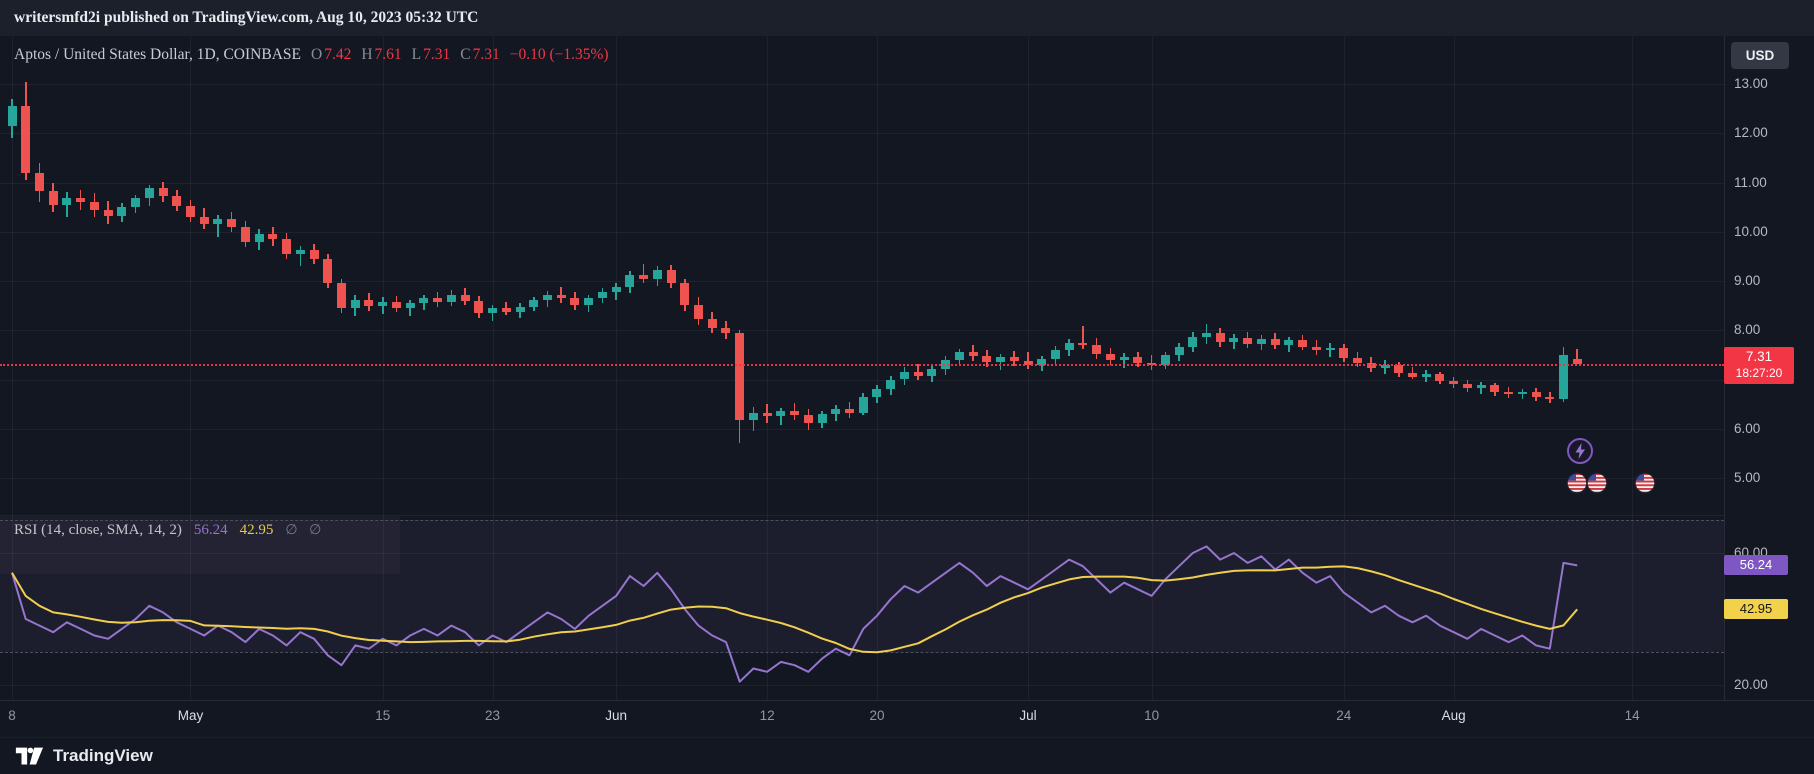 This screenshot has height=774, width=1814. Describe the element at coordinates (1760, 55) in the screenshot. I see `currency-usd-button: USD` at that location.